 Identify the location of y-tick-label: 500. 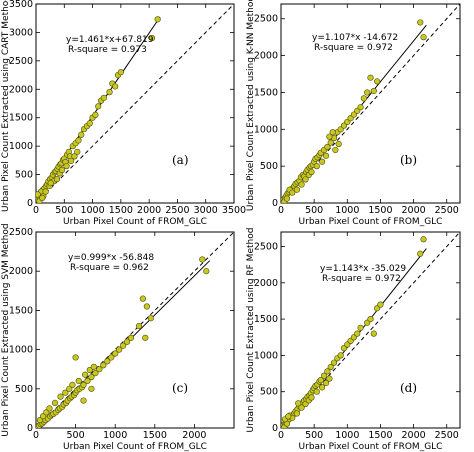
(269, 166).